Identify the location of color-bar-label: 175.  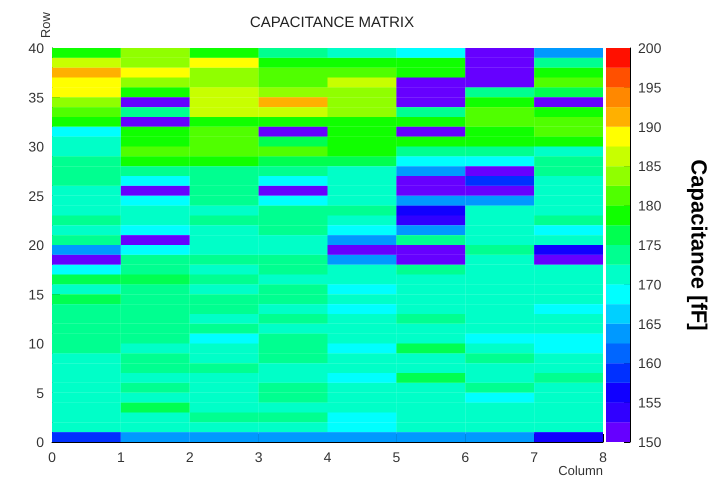
(650, 245).